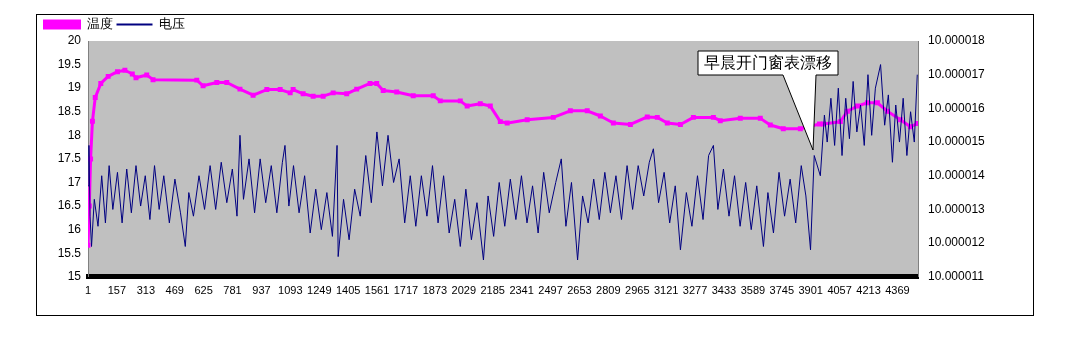  What do you see at coordinates (377, 290) in the screenshot?
I see `x-tick-label: 1561` at bounding box center [377, 290].